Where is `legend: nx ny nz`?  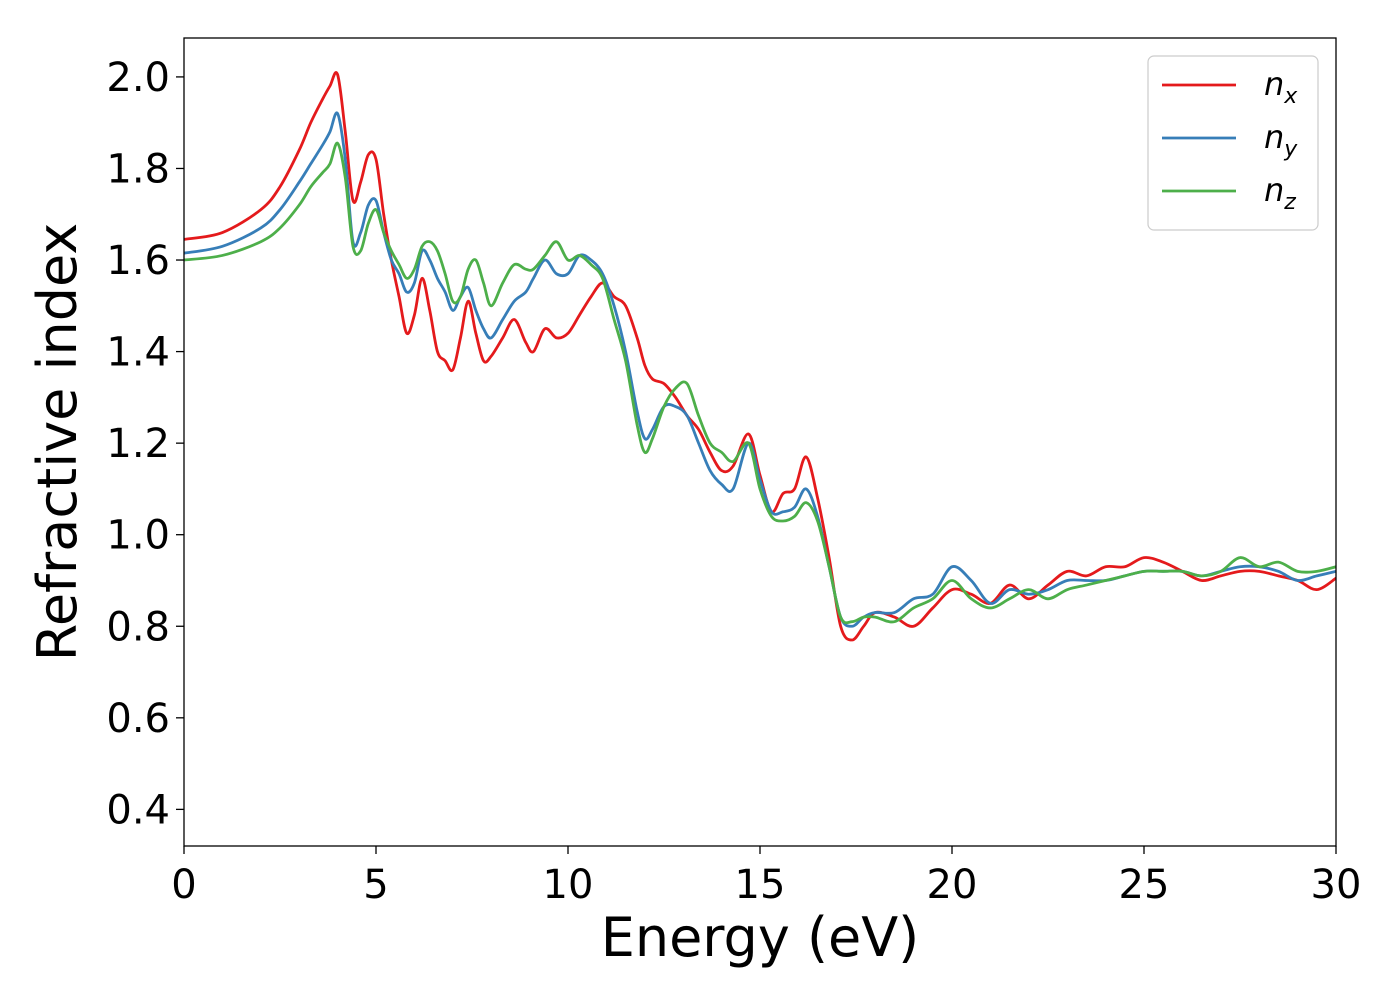 legend: nx ny nz is located at coordinates (1233, 143).